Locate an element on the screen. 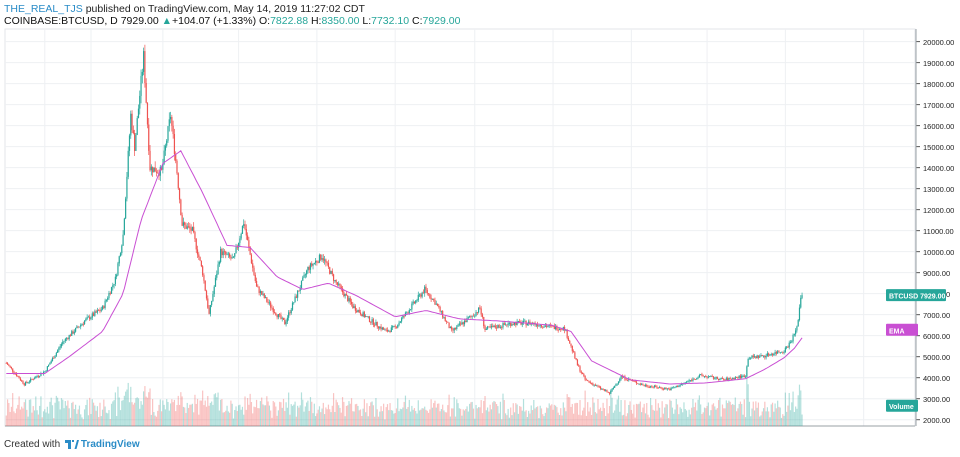 This screenshot has height=457, width=960. low-value: 7732.10 is located at coordinates (390, 21).